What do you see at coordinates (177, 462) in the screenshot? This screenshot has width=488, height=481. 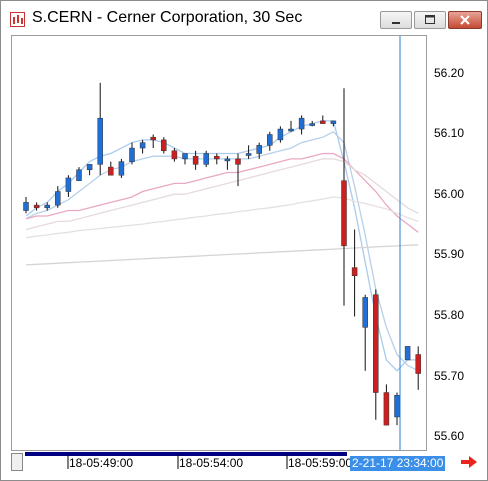 I see `axis-tick-marks` at bounding box center [177, 462].